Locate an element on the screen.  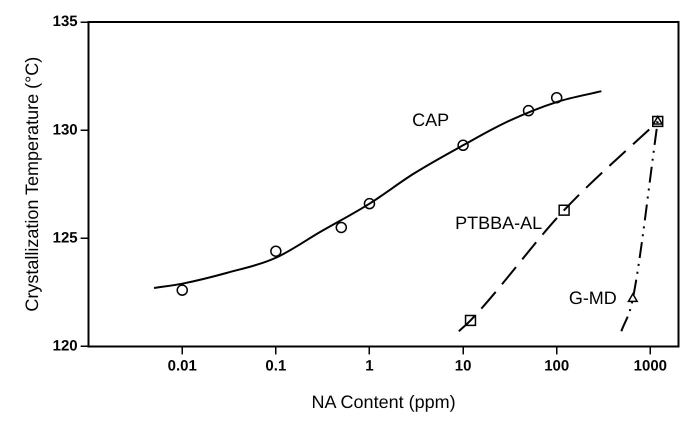
y-tick-label: 135 is located at coordinates (65, 21).